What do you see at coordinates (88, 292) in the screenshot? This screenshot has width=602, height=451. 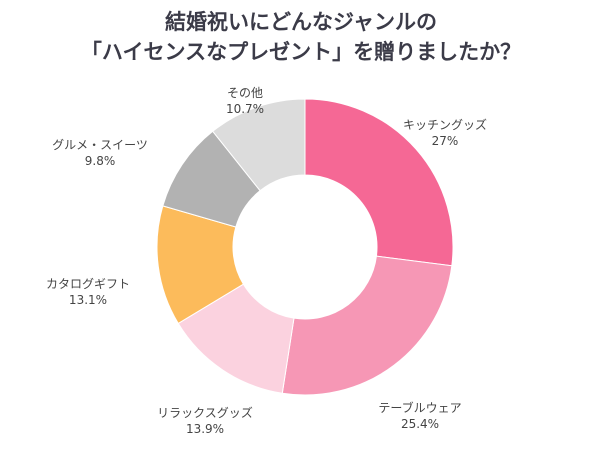 I see `slice-label: カタログギフト 13.1%` at bounding box center [88, 292].